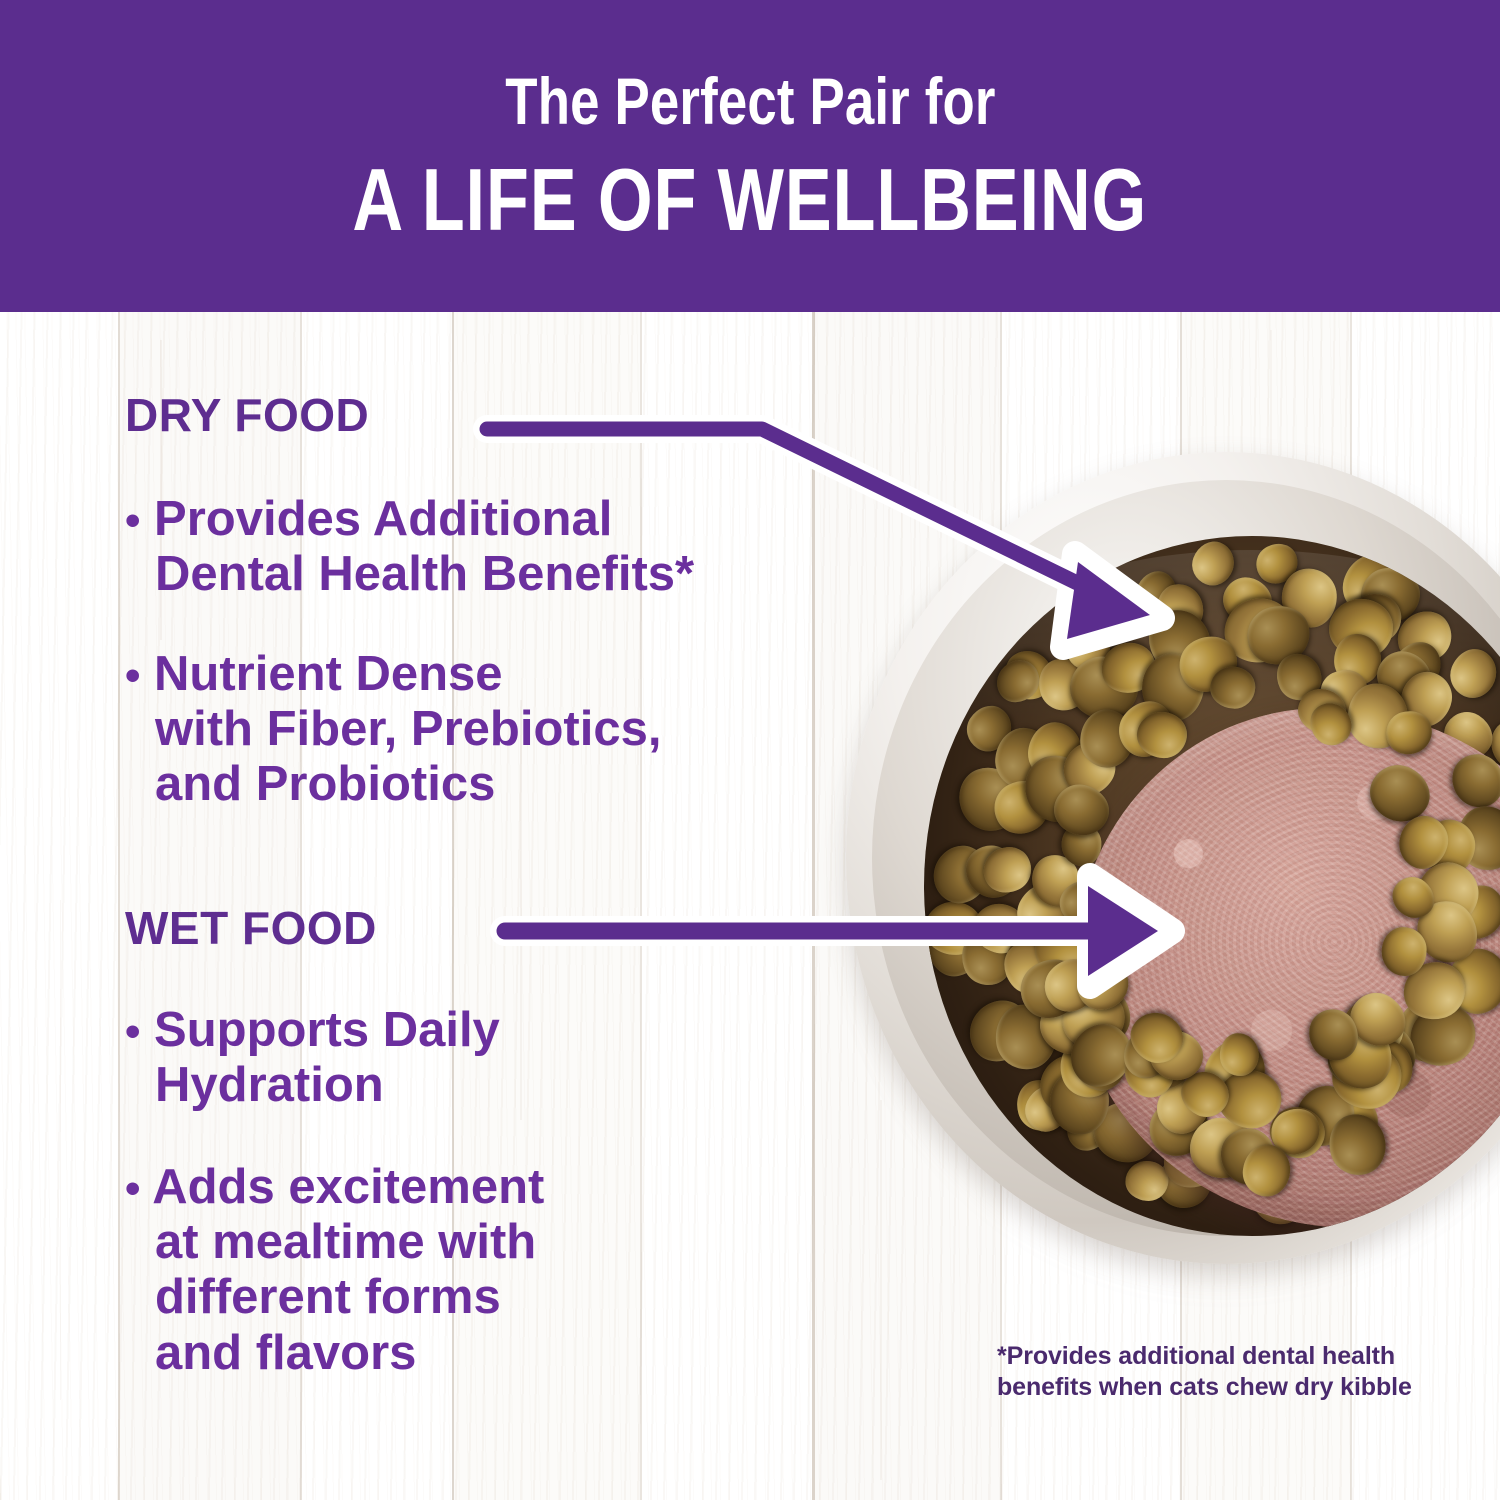  Describe the element at coordinates (328, 1297) in the screenshot. I see `bullet-line: different forms` at that location.